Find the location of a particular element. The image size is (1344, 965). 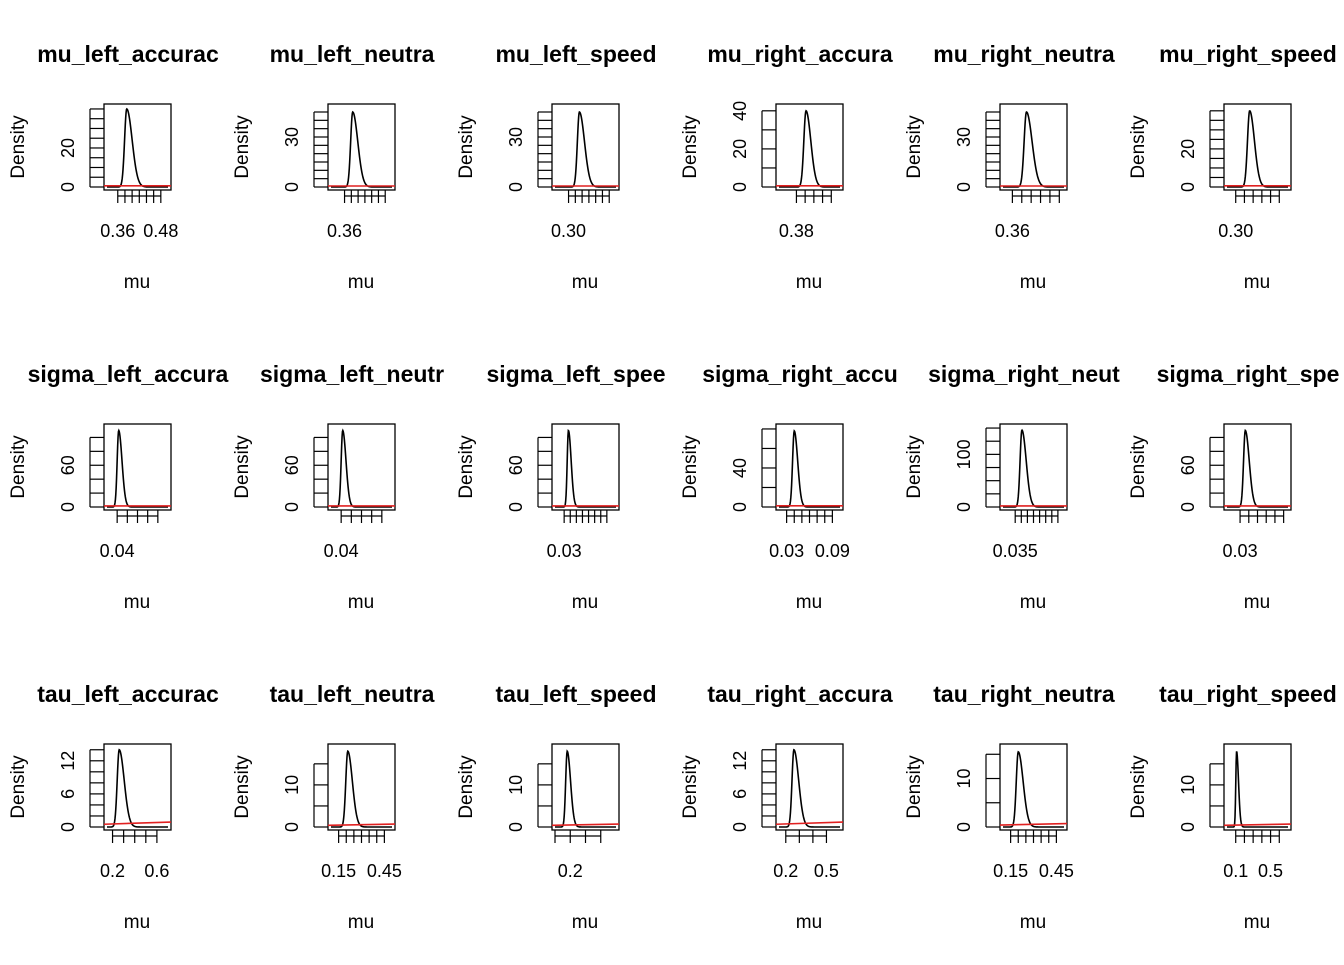

panel-title: sigma_left_accura is located at coordinates (128, 374).